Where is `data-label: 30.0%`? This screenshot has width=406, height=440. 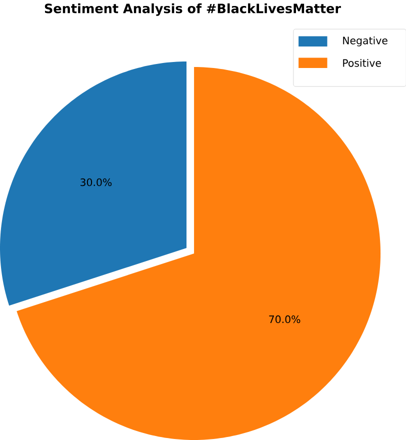 data-label: 30.0% is located at coordinates (96, 182).